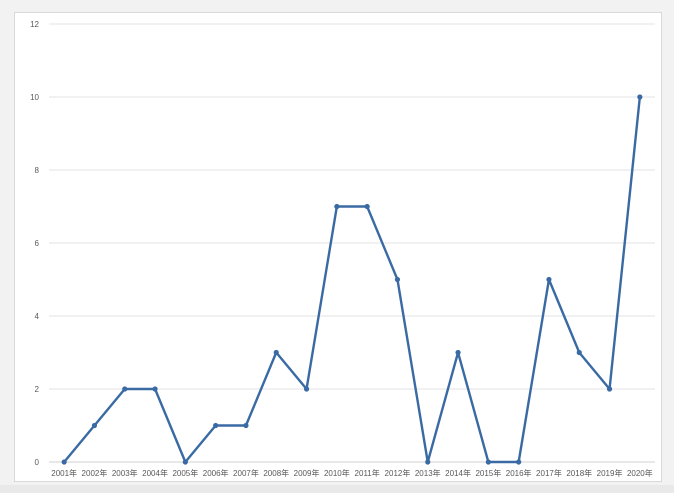 This screenshot has width=674, height=493. I want to click on y-tick-label: 0, so click(37, 462).